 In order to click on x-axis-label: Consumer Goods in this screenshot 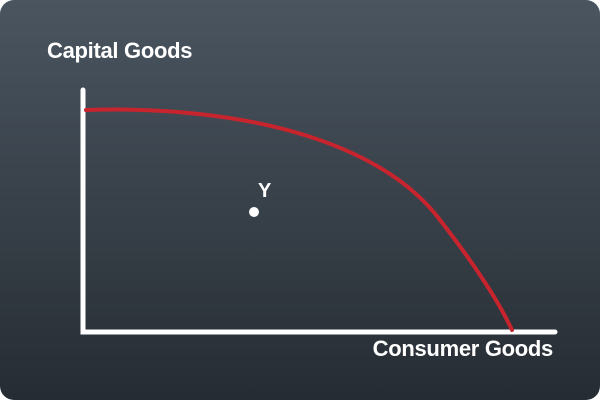, I will do `click(463, 348)`.